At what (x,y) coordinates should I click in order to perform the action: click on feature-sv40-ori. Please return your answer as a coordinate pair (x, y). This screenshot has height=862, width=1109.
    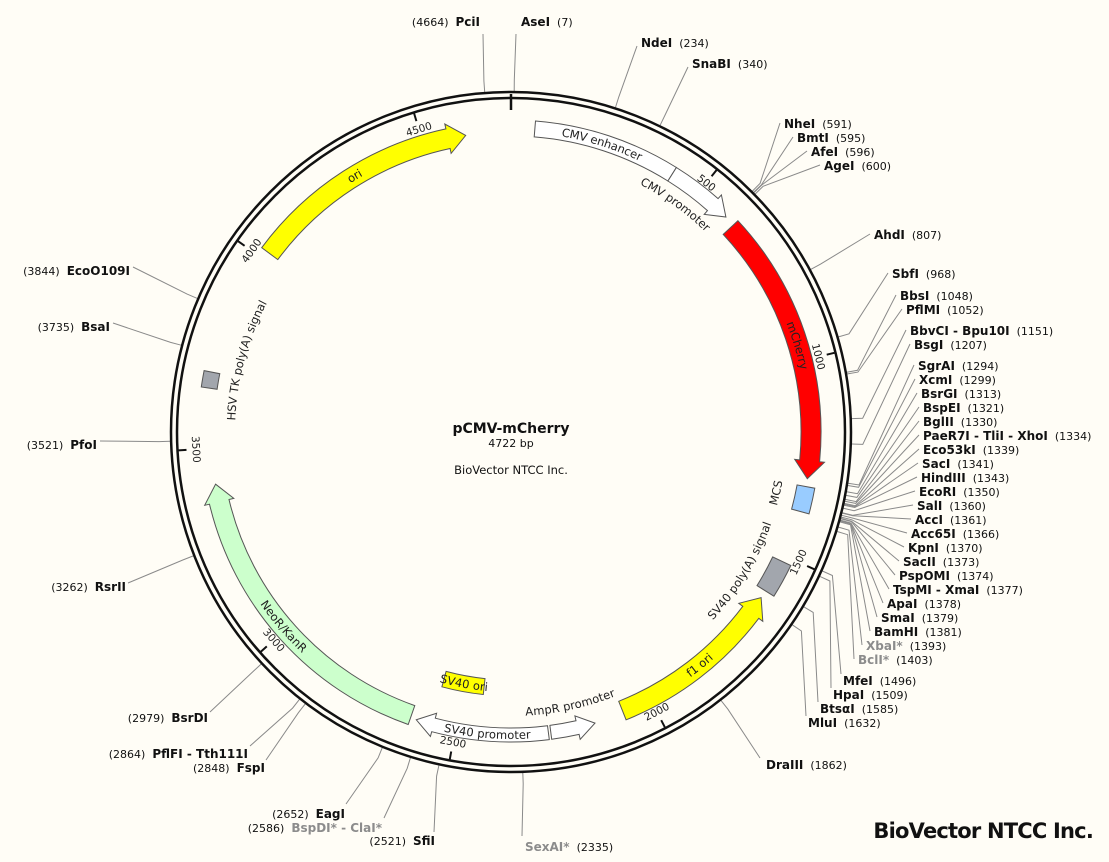
    Looking at the image, I should click on (463, 683).